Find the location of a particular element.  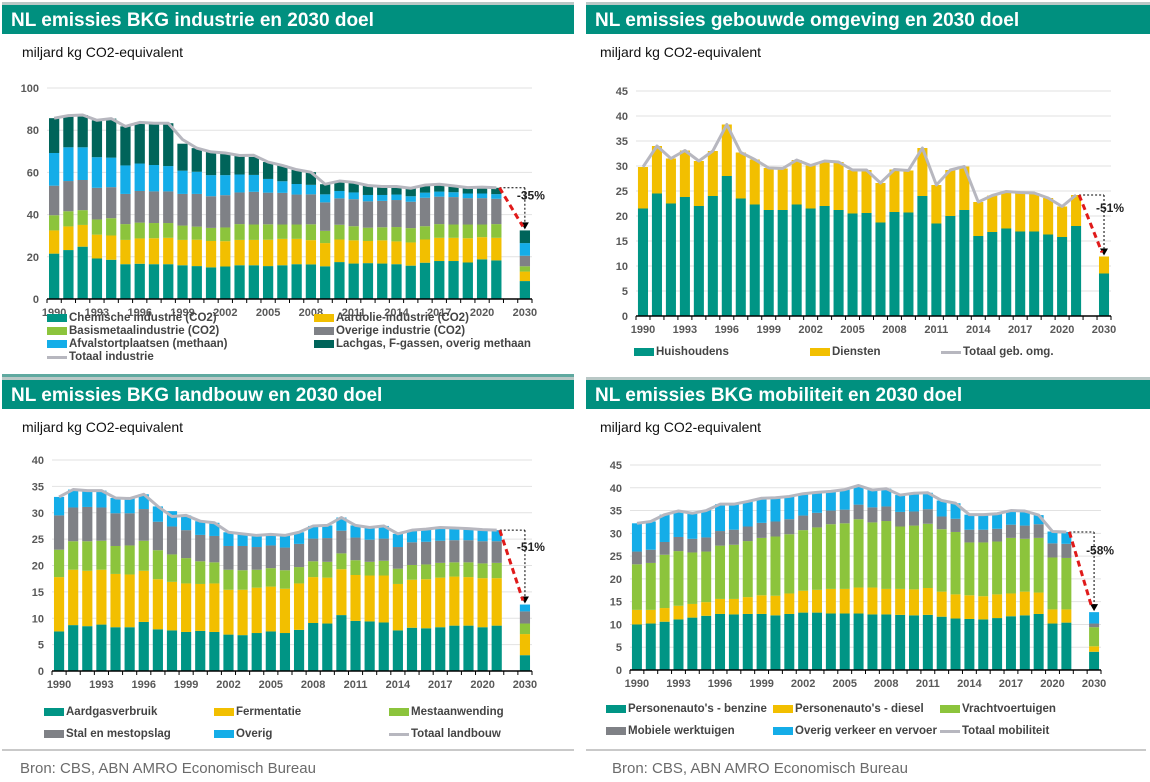

y-tick-label: 45 is located at coordinates (616, 466).